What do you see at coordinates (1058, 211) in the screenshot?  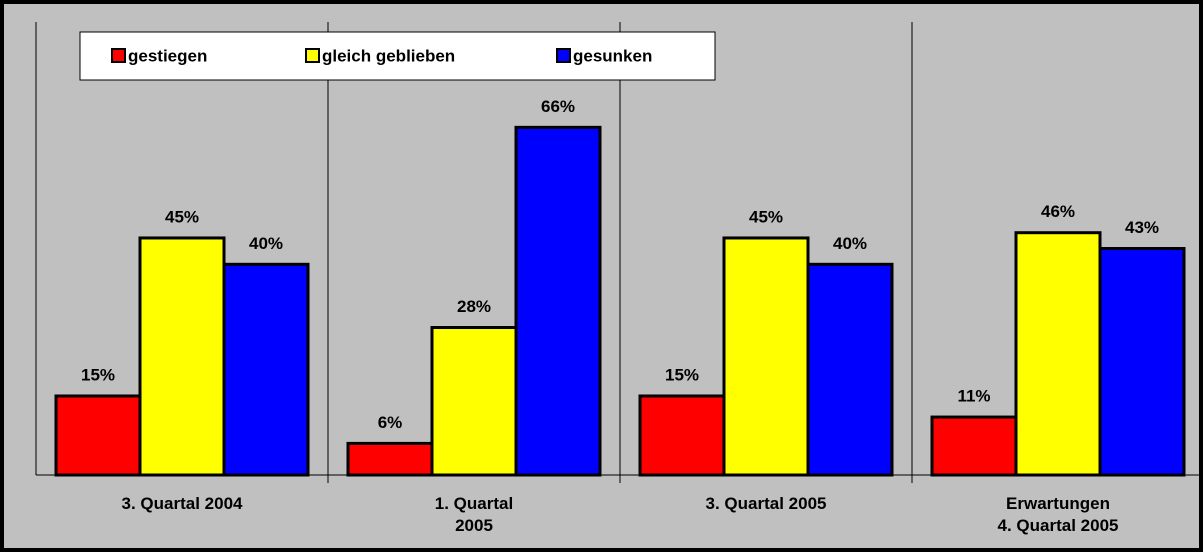 I see `value-label: 46%` at bounding box center [1058, 211].